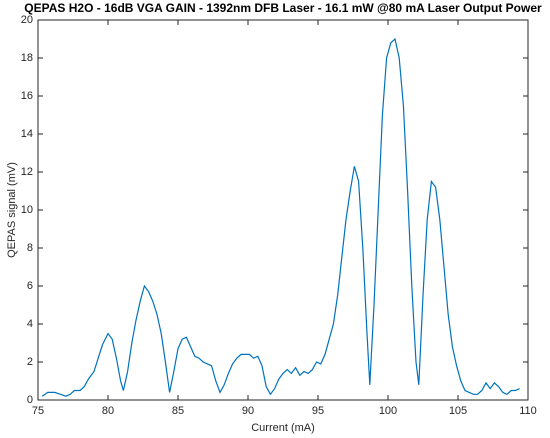 This screenshot has width=550, height=438. What do you see at coordinates (30, 400) in the screenshot?
I see `y-tick-label: 0` at bounding box center [30, 400].